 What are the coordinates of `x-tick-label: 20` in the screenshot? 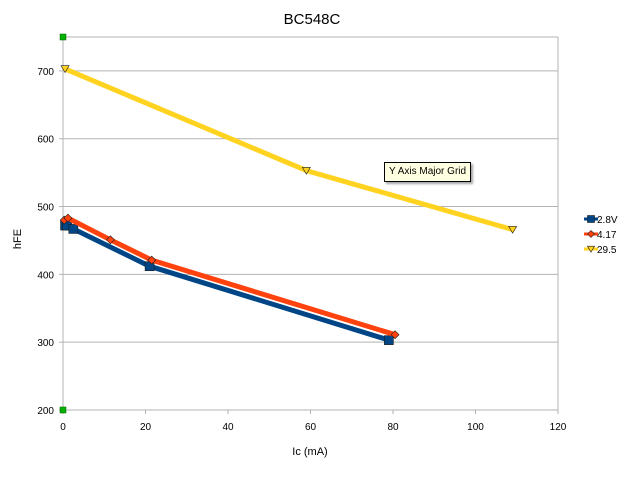 It's located at (146, 427).